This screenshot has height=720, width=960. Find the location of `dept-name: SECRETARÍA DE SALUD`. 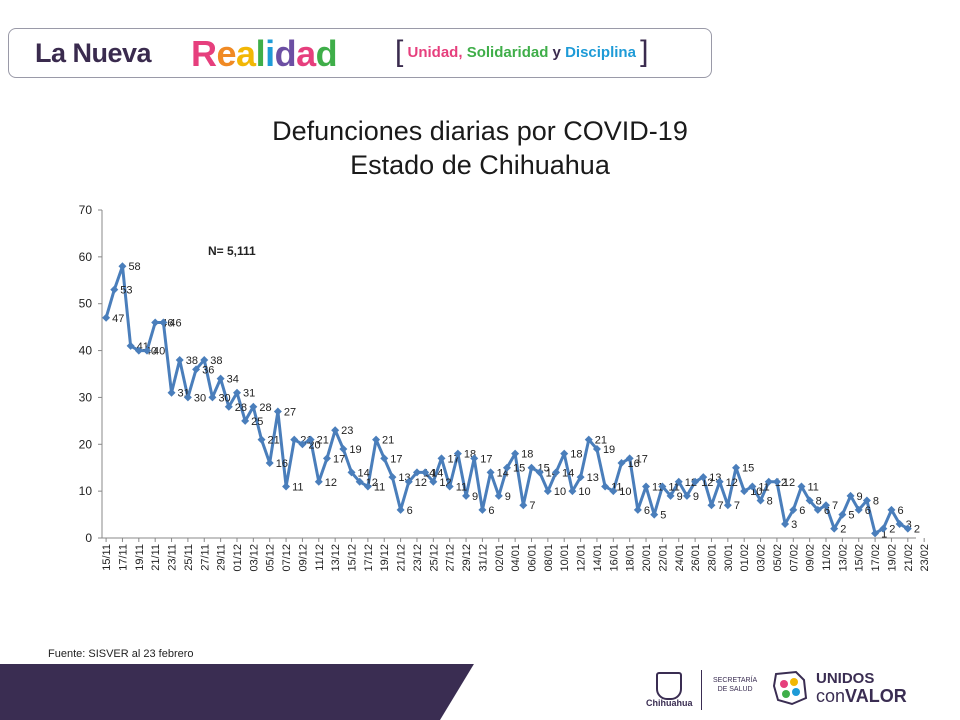

dept-name: SECRETARÍA DE SALUD is located at coordinates (735, 685).